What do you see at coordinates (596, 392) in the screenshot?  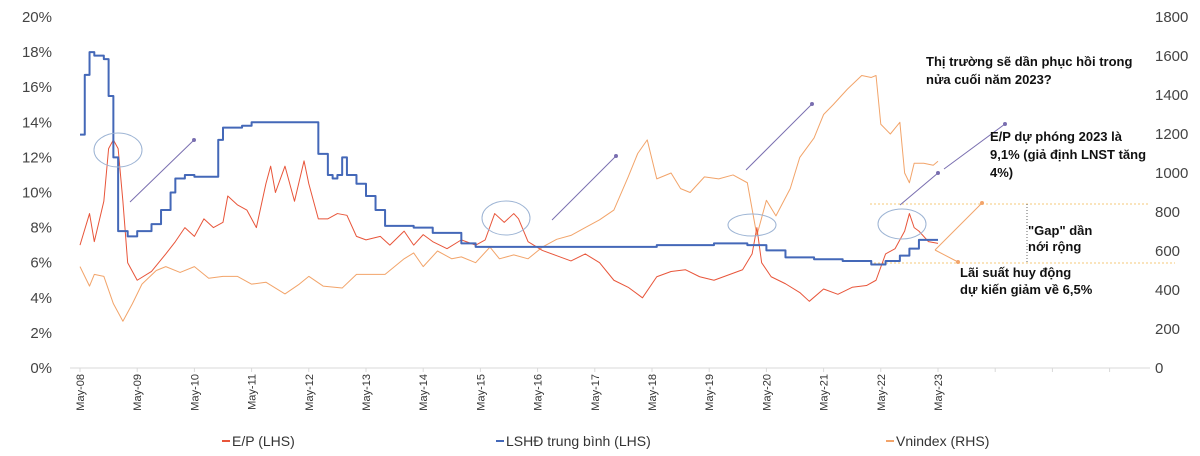 I see `x-tick-label: May-17` at bounding box center [596, 392].